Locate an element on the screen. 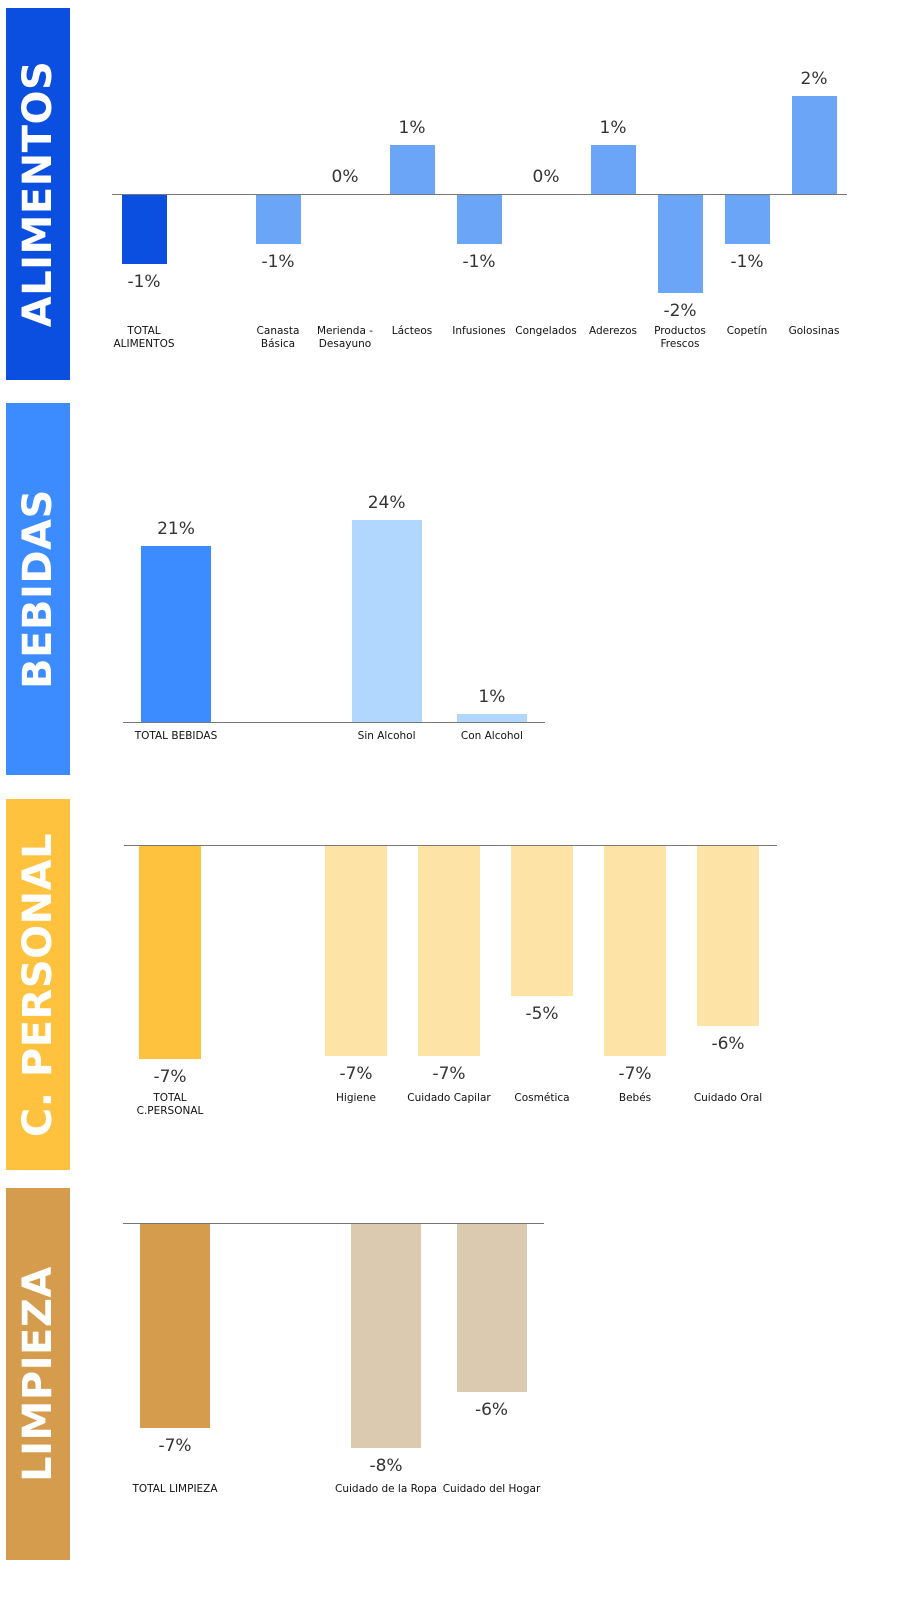 The image size is (907, 1609). category-label: Cuidado Oral is located at coordinates (728, 1098).